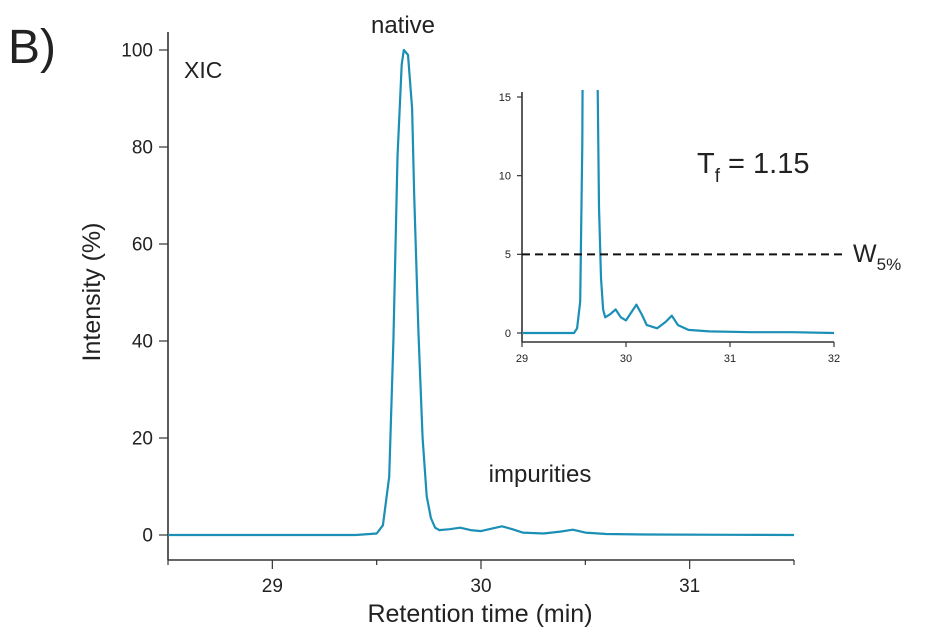 The height and width of the screenshot is (630, 930). Describe the element at coordinates (92, 292) in the screenshot. I see `main-y-axis-label: Intensity (%)` at that location.